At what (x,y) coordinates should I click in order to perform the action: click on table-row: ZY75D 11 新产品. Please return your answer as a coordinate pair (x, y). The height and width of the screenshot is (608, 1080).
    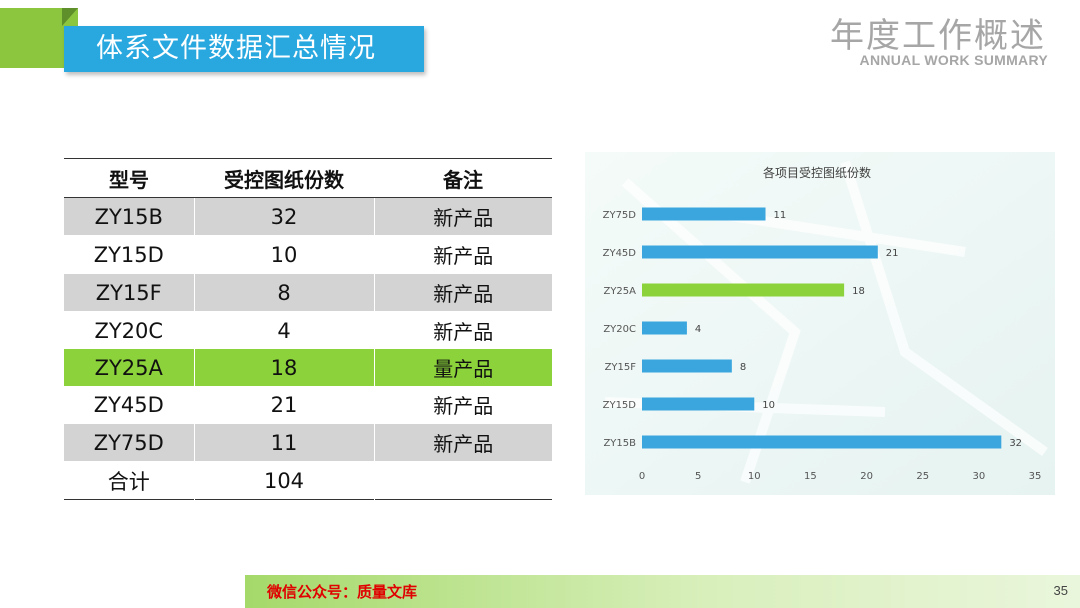
    Looking at the image, I should click on (308, 442).